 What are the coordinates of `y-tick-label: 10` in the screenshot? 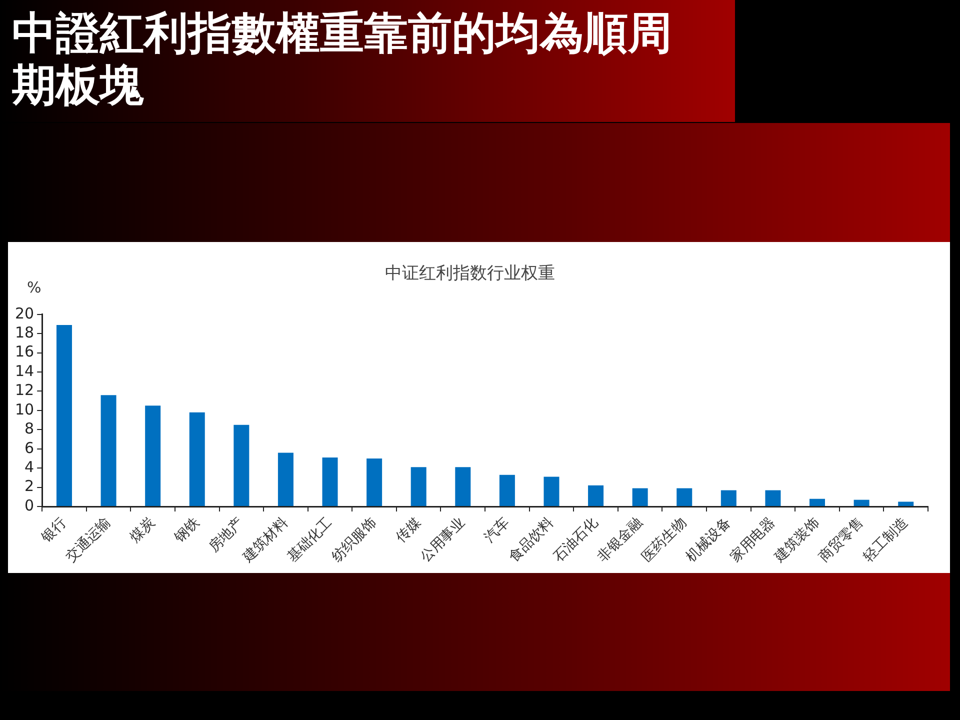 It's located at (24, 409).